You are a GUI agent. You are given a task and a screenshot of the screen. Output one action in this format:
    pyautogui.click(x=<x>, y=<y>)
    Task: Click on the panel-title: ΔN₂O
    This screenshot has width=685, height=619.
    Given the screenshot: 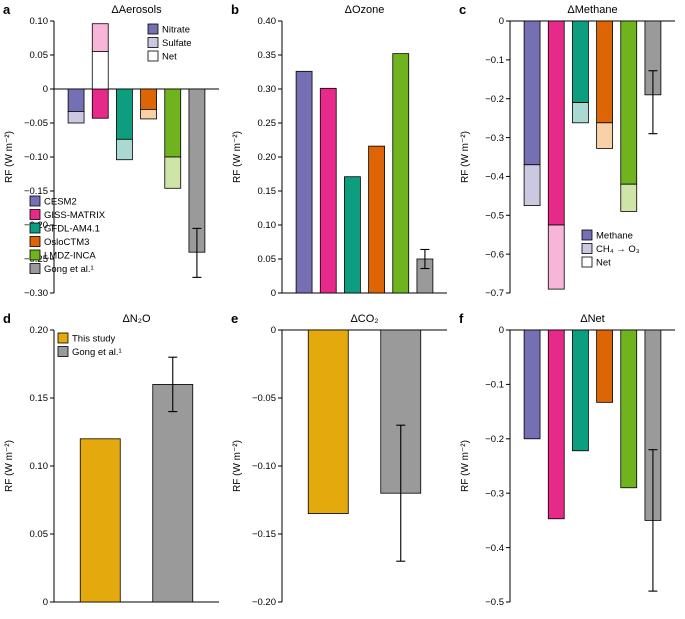 What is the action you would take?
    pyautogui.click(x=136, y=319)
    